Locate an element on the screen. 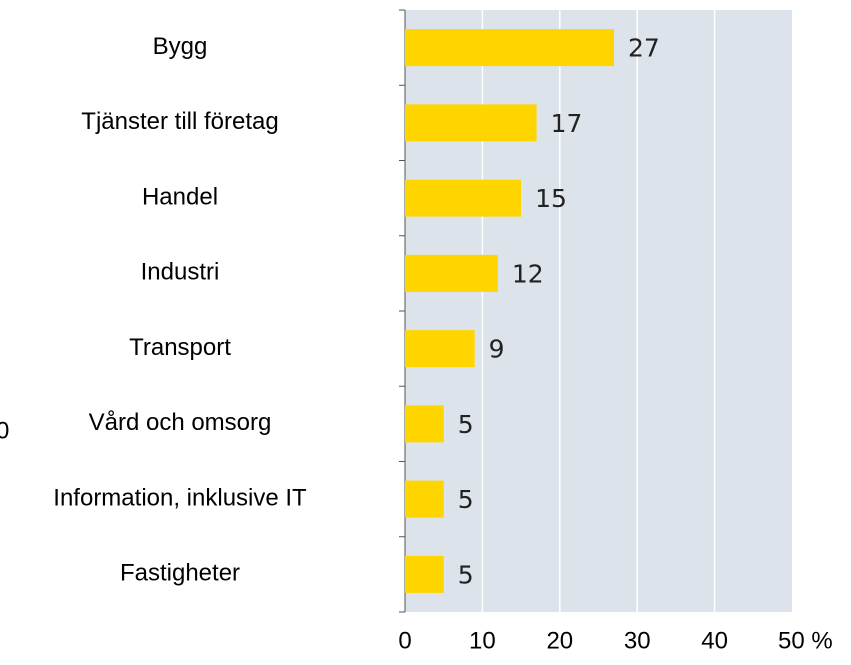 This screenshot has width=851, height=665. x-tick-label: 30 is located at coordinates (637, 640).